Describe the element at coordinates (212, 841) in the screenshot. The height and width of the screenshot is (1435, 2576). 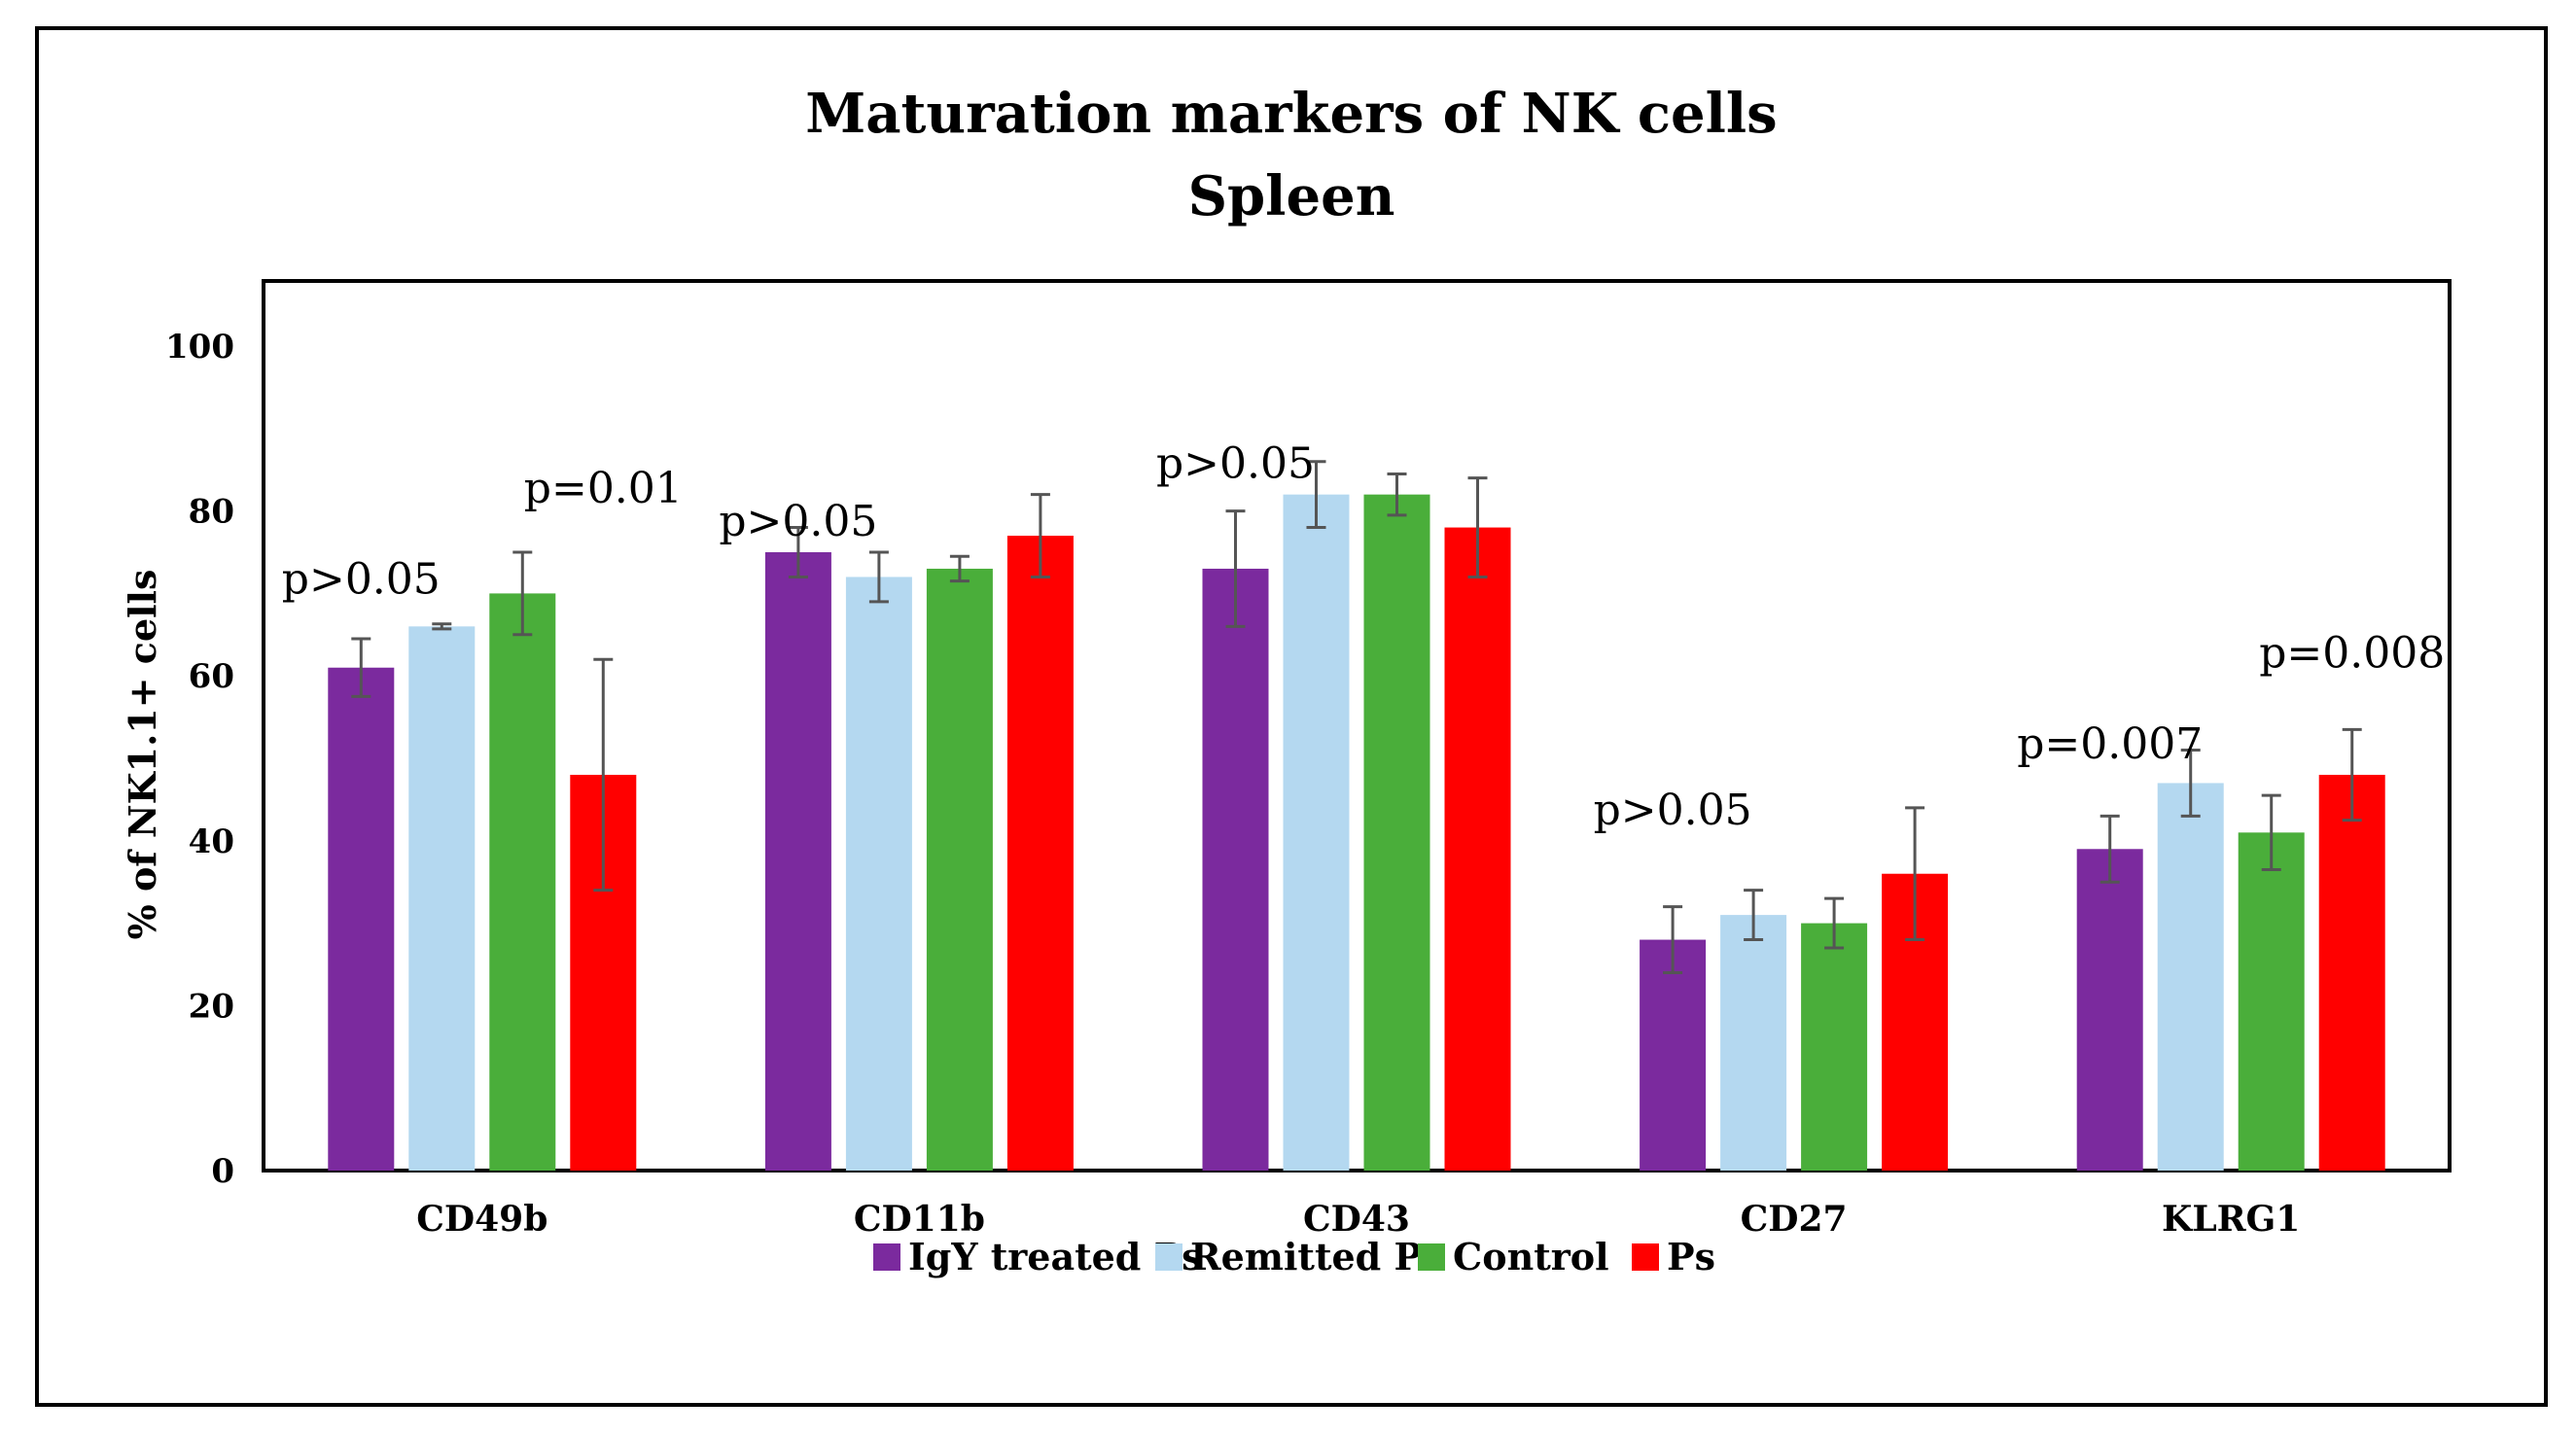
I see `y-tick-label: 40` at that location.